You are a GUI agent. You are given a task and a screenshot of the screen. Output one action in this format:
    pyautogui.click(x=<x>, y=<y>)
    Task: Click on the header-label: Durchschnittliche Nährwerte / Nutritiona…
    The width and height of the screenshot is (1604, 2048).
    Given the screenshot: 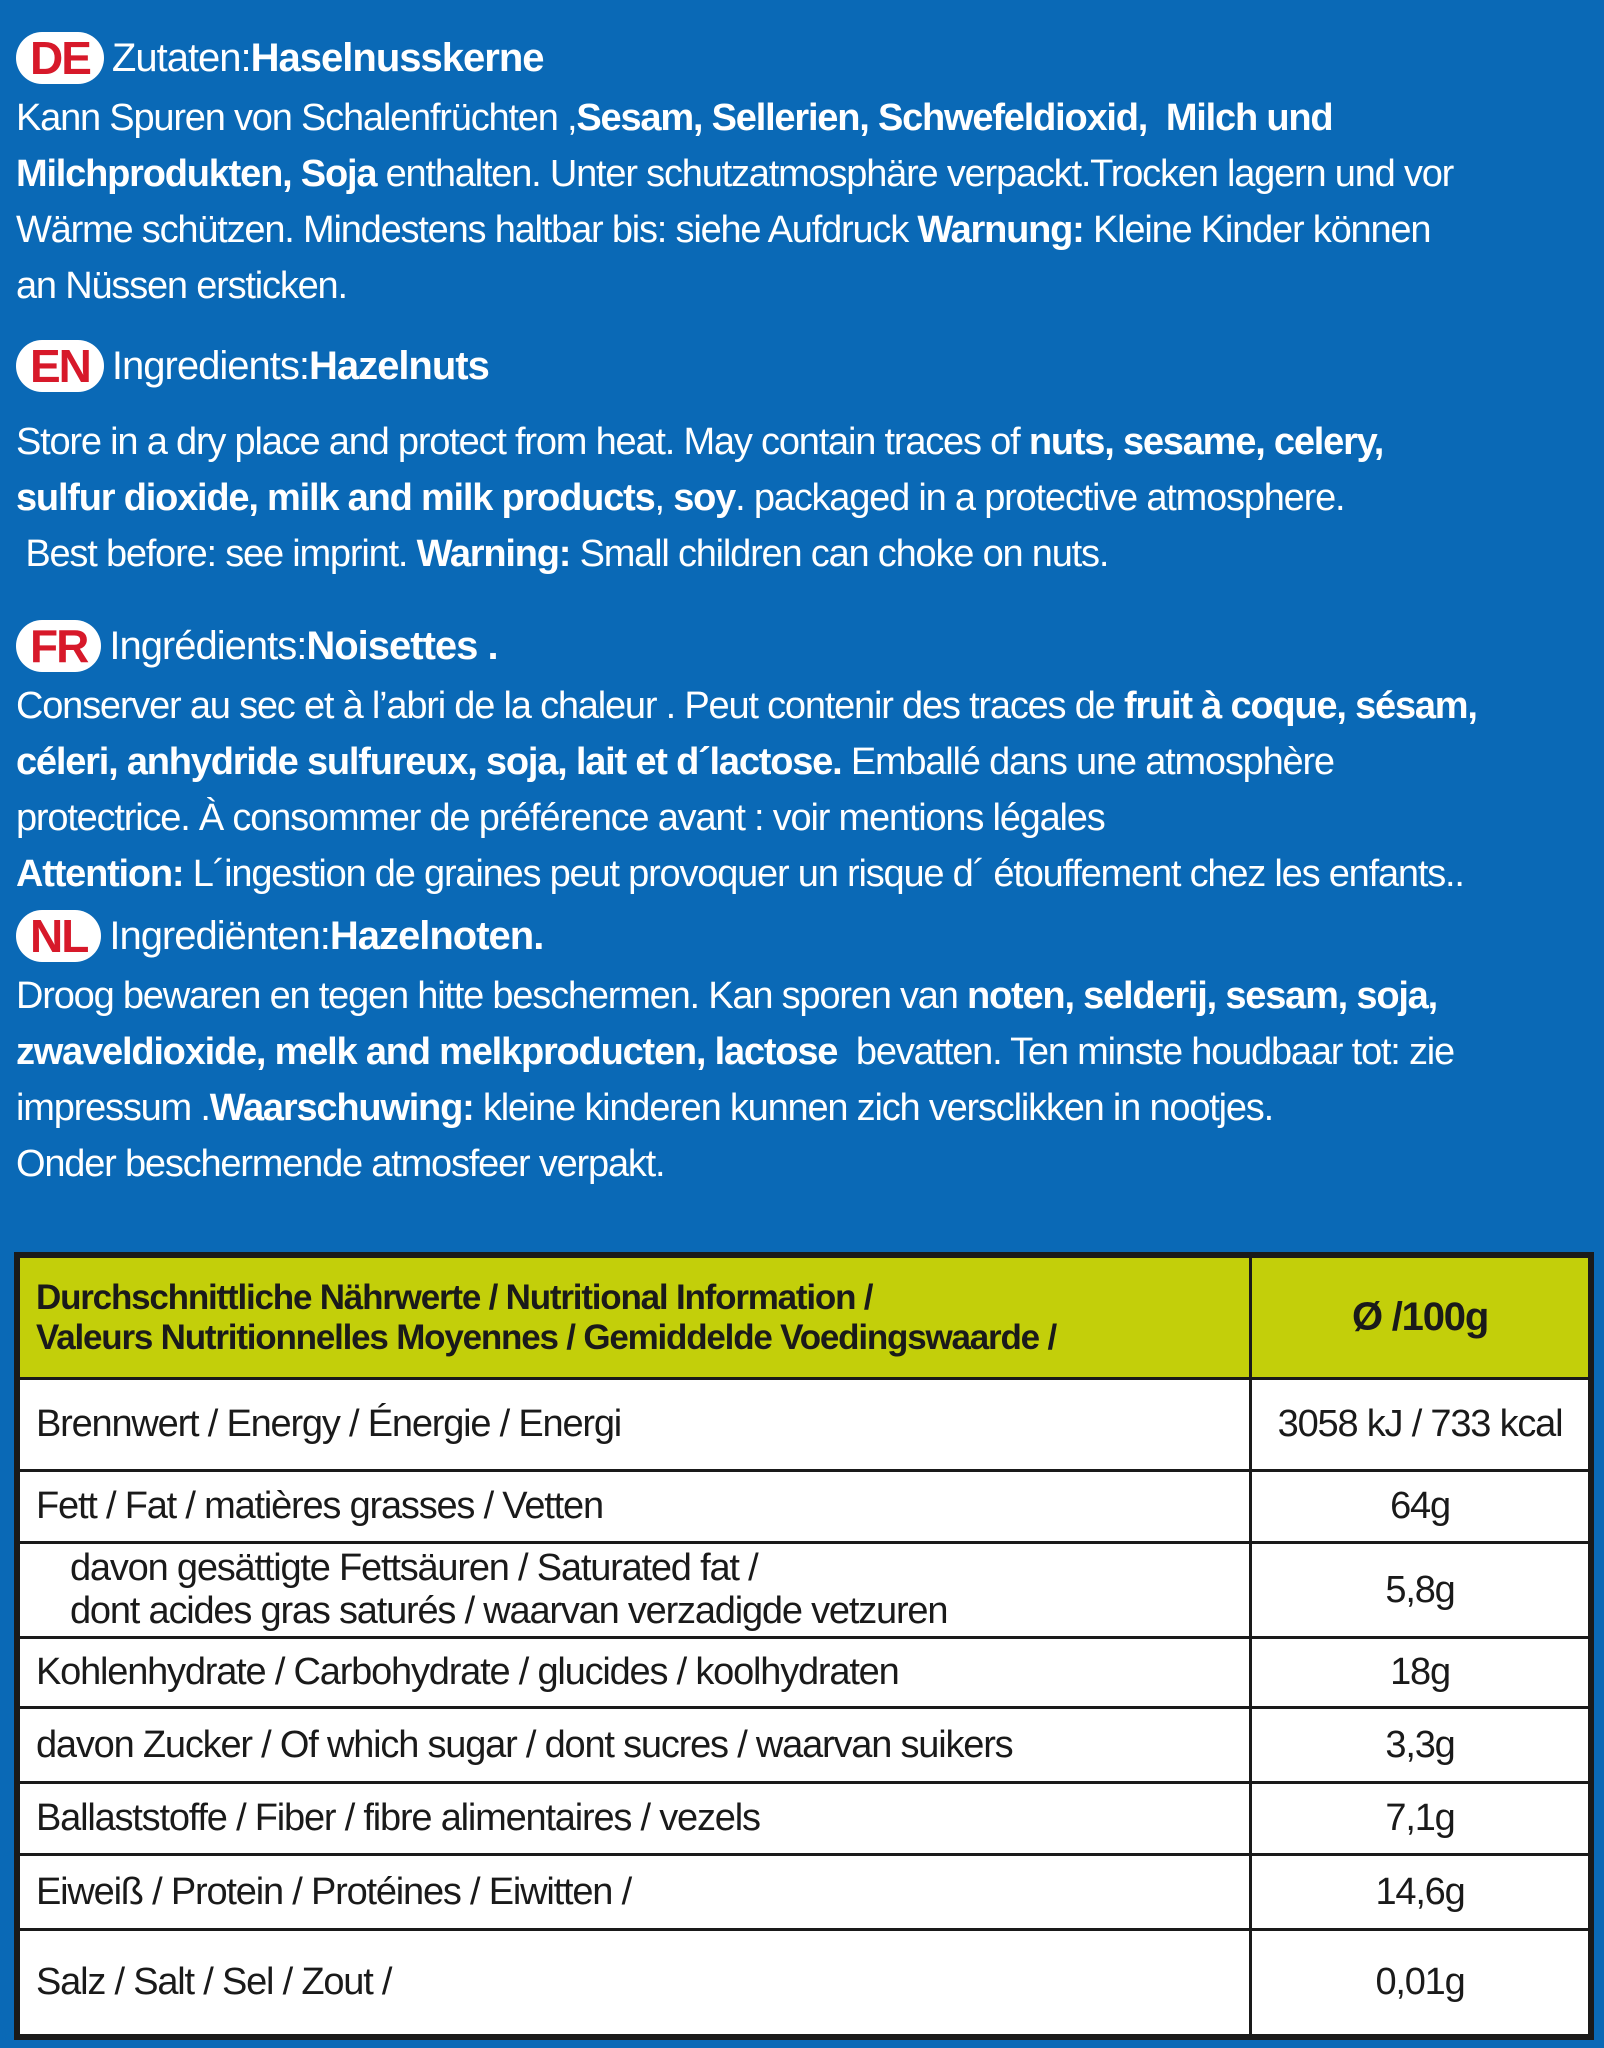 What is the action you would take?
    pyautogui.click(x=634, y=1317)
    